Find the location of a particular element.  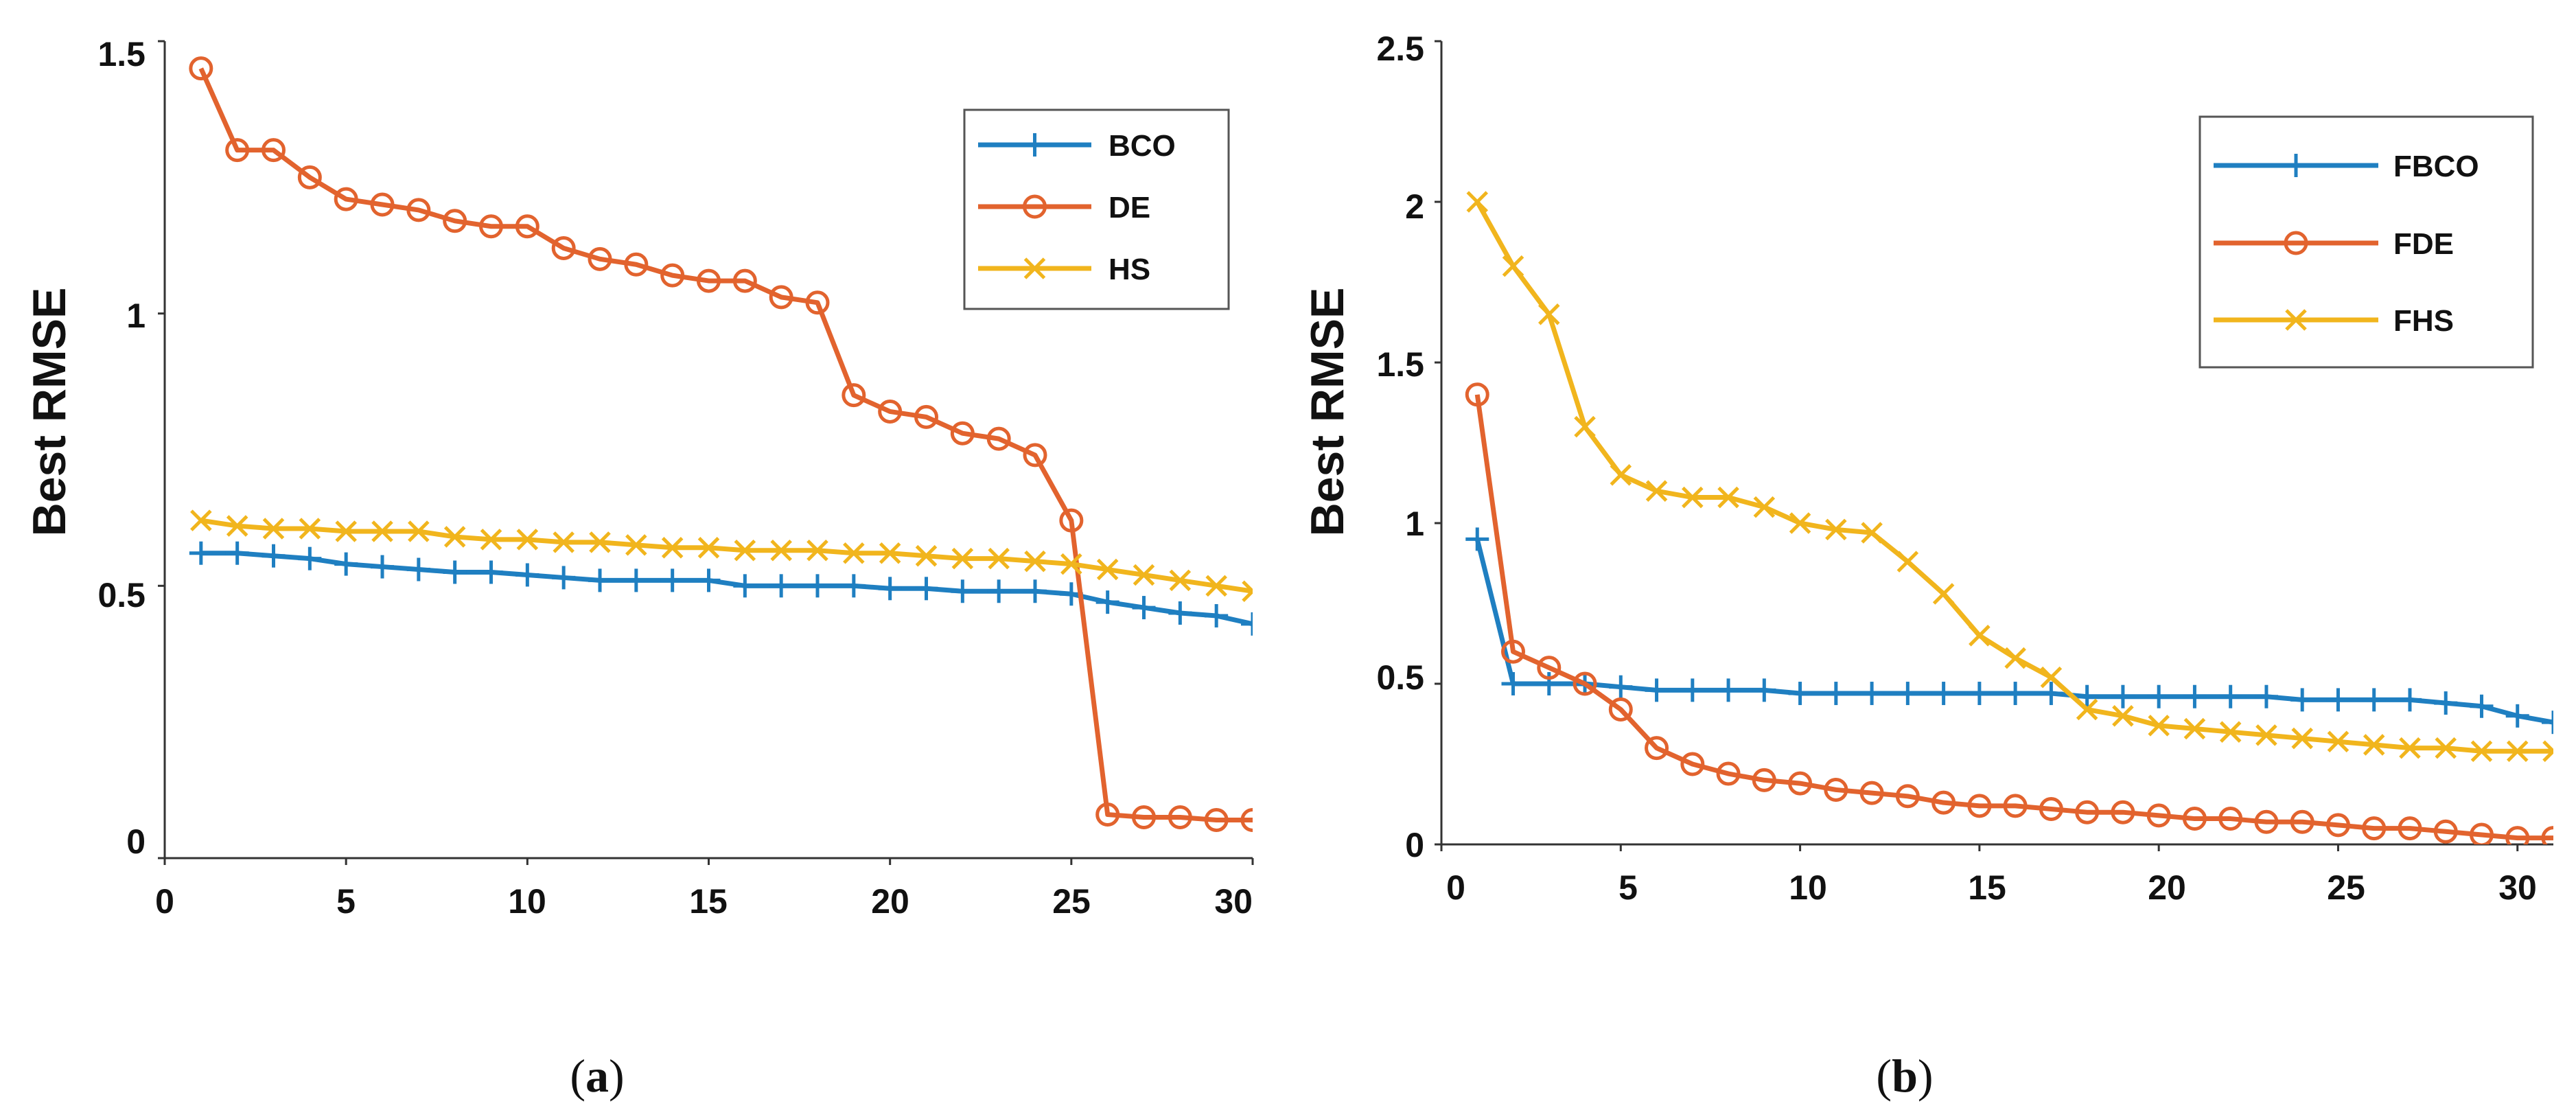

legend-label: DE is located at coordinates (1129, 207).